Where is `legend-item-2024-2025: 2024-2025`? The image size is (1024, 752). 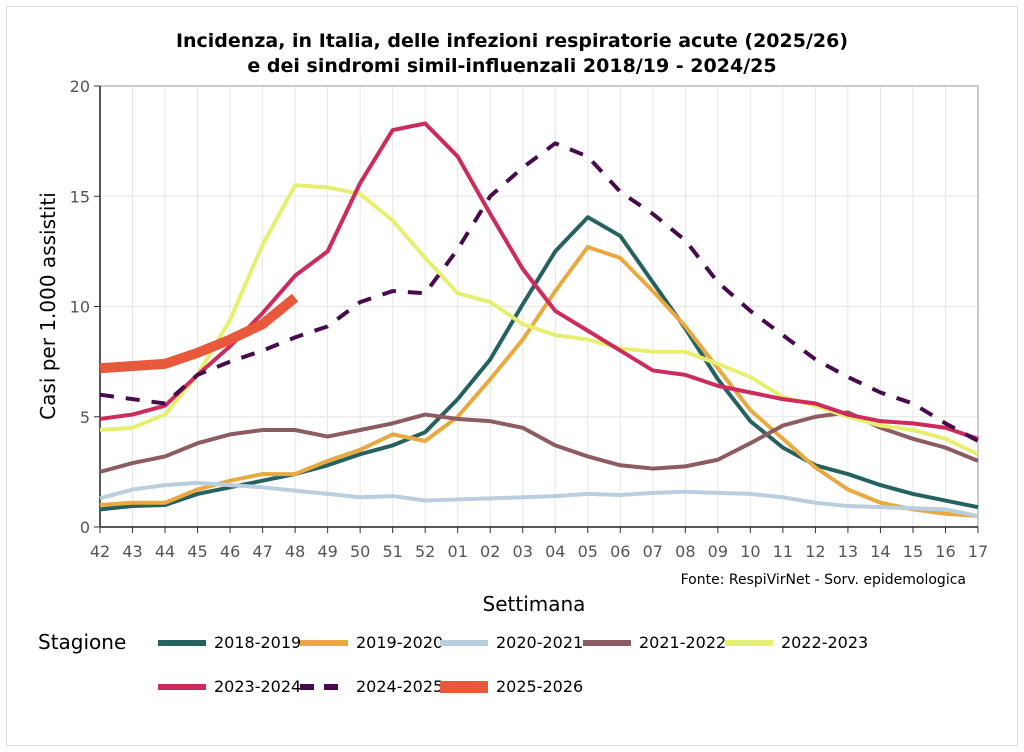 legend-item-2024-2025: 2024-2025 is located at coordinates (371, 686).